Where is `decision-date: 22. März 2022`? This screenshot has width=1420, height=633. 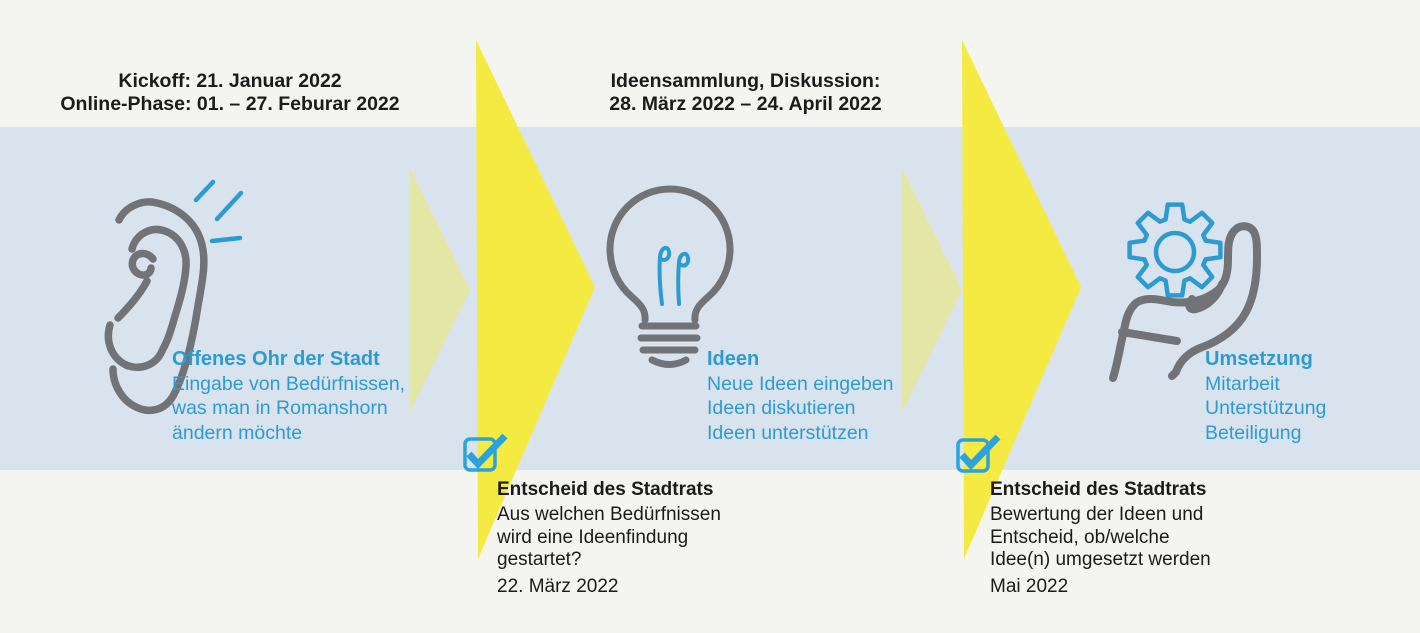
decision-date: 22. März 2022 is located at coordinates (558, 586).